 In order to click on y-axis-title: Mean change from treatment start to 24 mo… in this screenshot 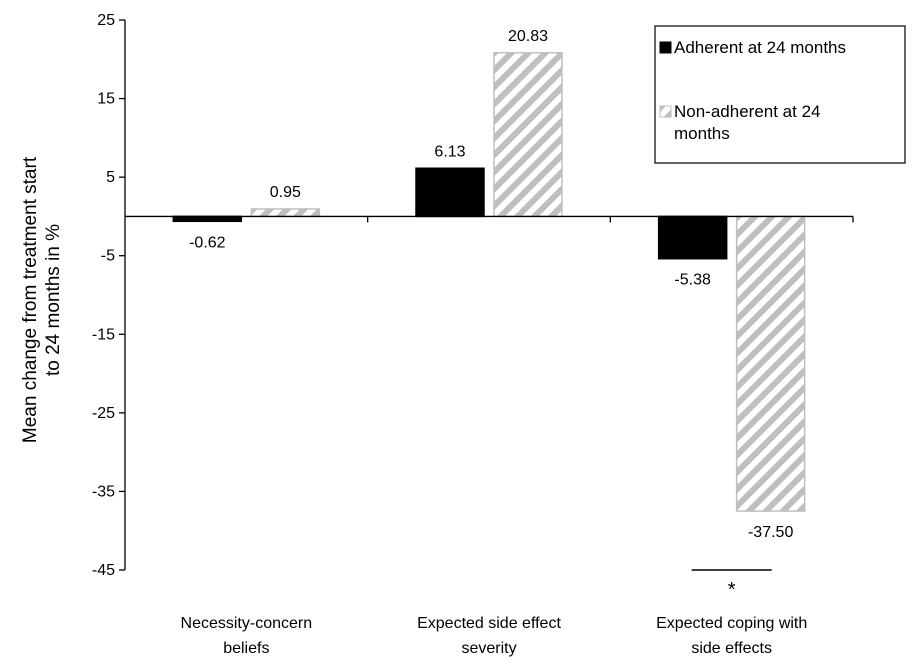, I will do `click(42, 299)`.